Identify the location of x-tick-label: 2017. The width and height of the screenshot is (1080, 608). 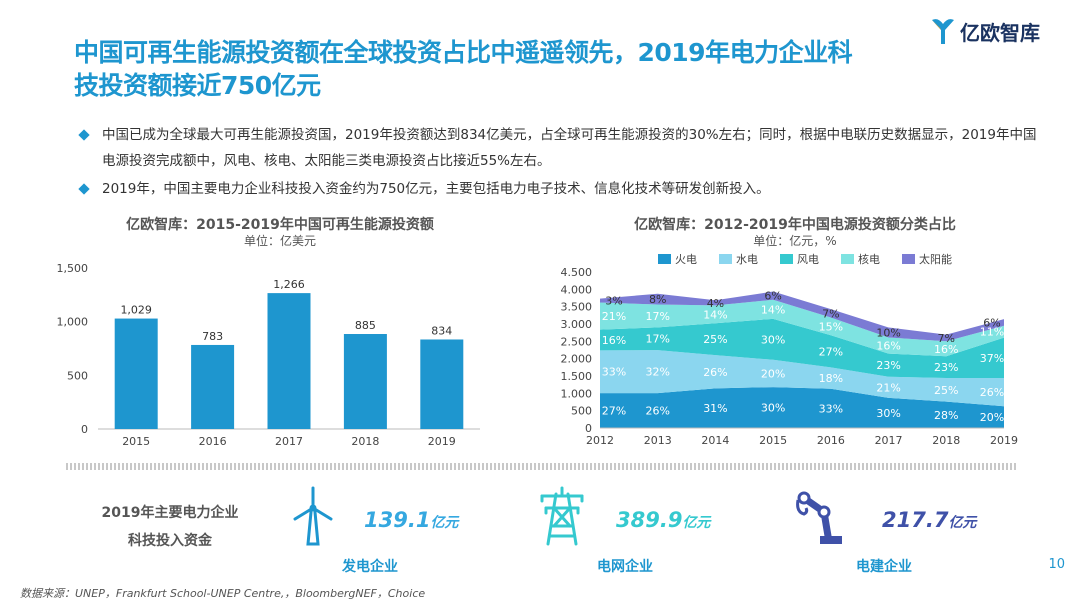
(289, 441).